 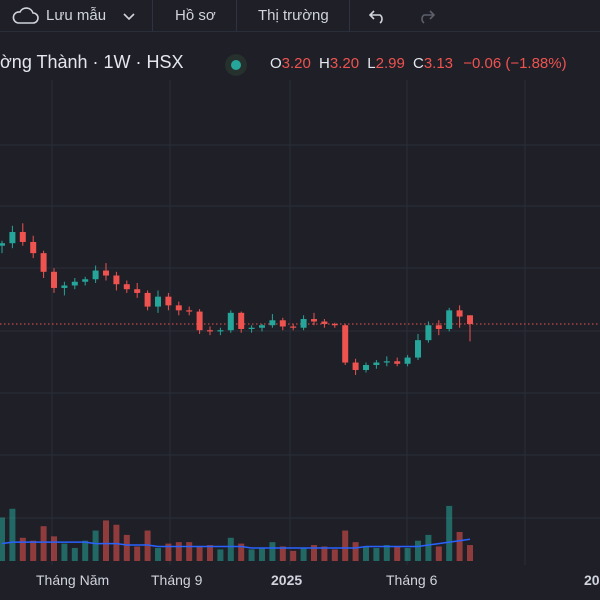 I want to click on chevron-down-icon, so click(x=129, y=16).